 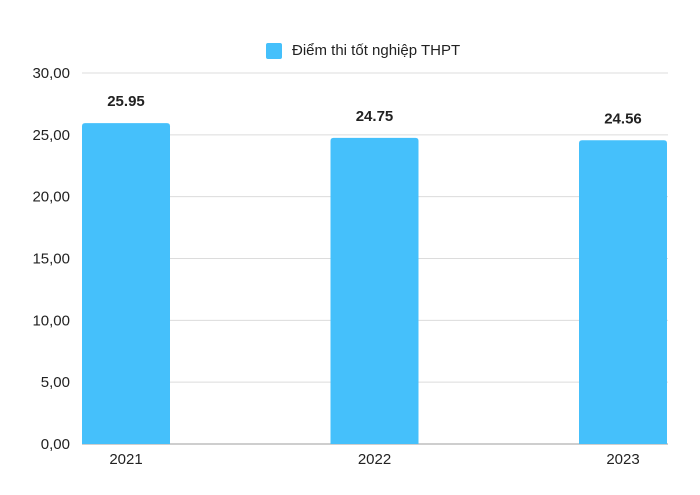 What do you see at coordinates (55, 444) in the screenshot?
I see `y-tick-label: 0,00` at bounding box center [55, 444].